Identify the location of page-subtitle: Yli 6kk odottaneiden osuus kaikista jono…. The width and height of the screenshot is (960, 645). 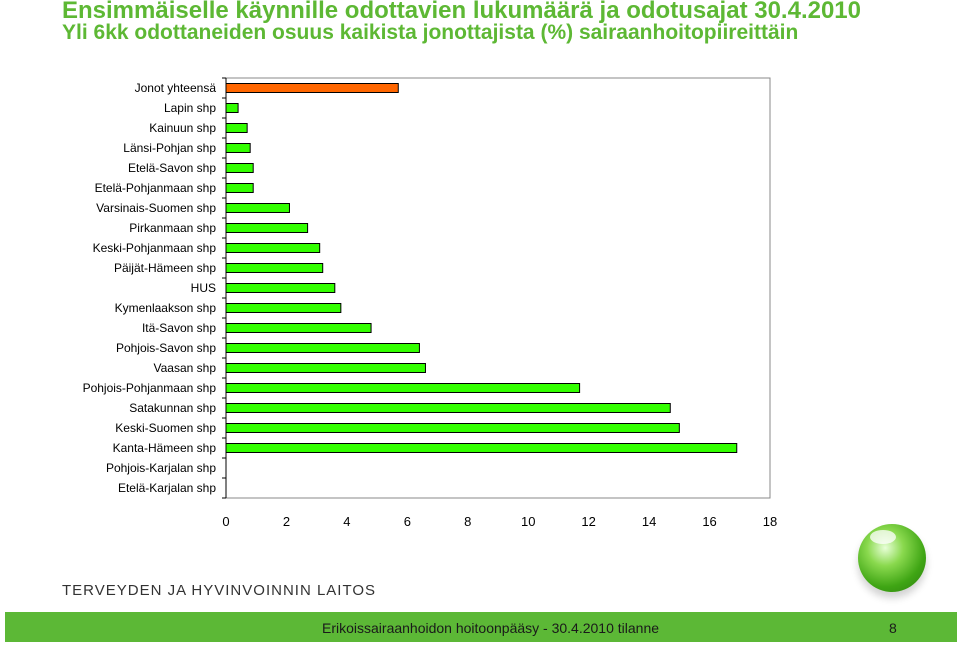
(430, 32).